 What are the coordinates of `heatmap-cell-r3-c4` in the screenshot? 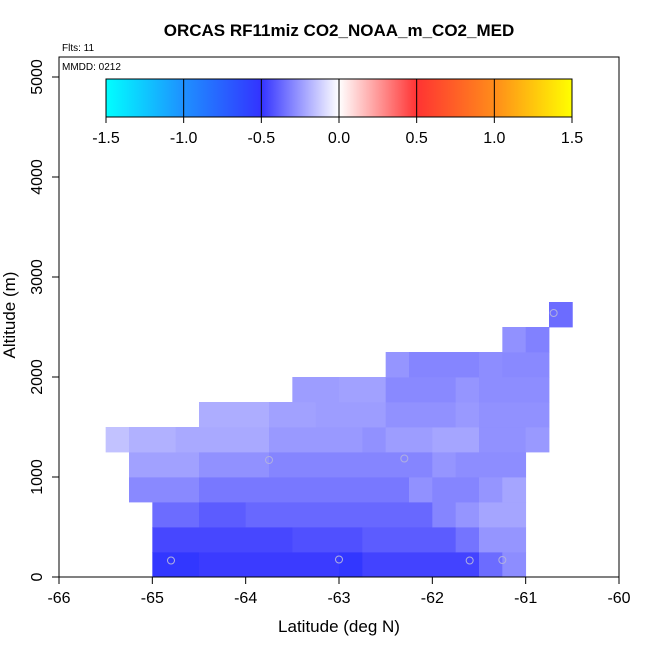 It's located at (491, 490).